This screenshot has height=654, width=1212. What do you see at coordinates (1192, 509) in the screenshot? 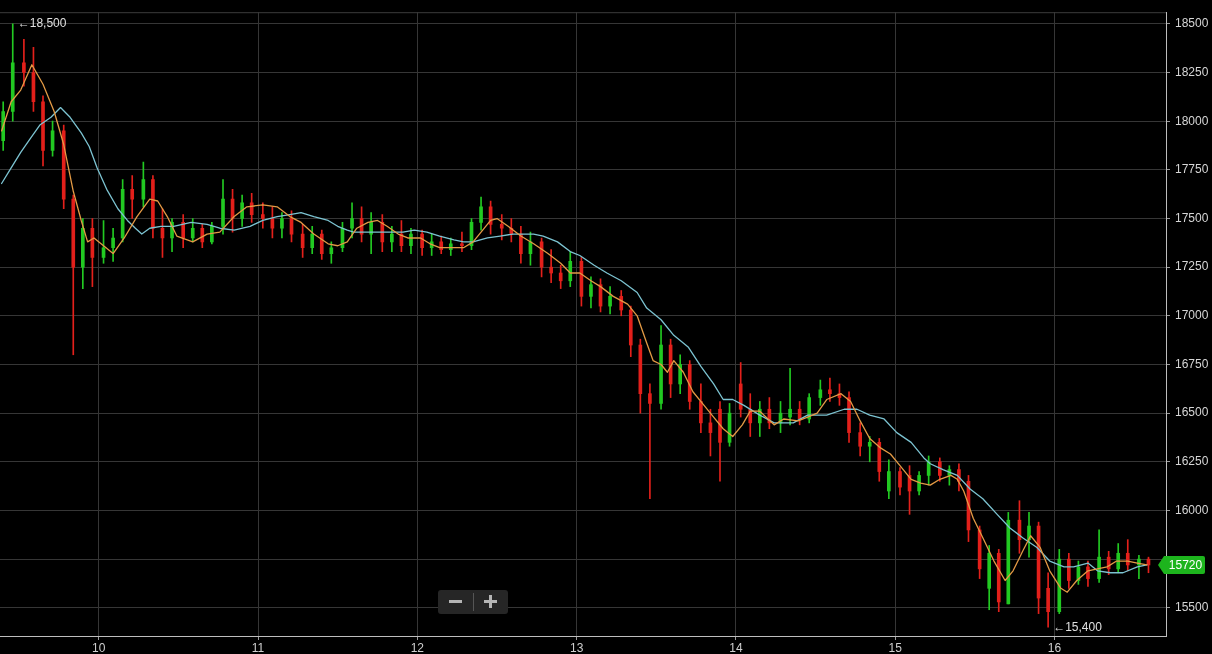
I see `y-tick-label: 16000` at bounding box center [1192, 509].